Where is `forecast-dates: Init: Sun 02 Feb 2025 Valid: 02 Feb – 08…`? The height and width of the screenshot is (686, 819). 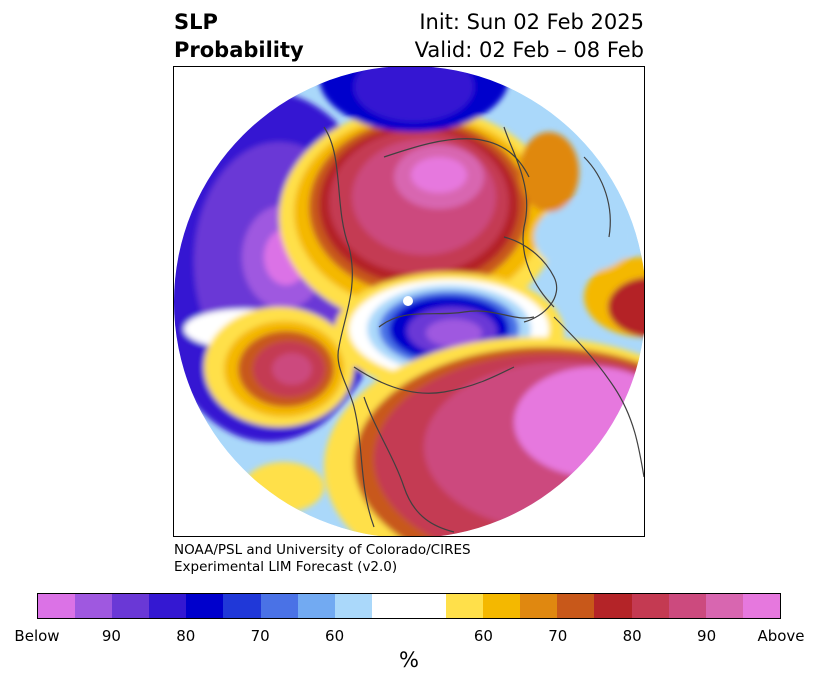
forecast-dates: Init: Sun 02 Feb 2025 Valid: 02 Feb – 08… is located at coordinates (529, 36).